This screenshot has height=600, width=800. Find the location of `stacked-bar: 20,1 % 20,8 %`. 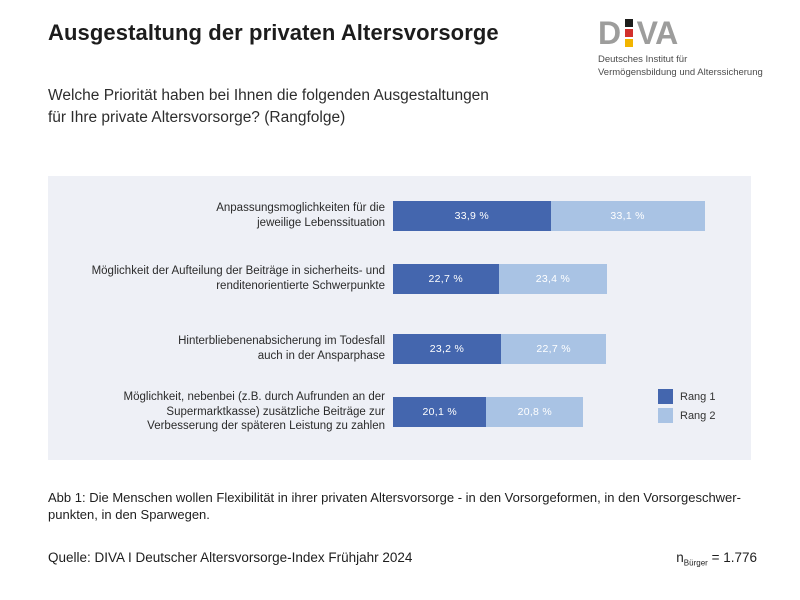

stacked-bar: 20,1 % 20,8 % is located at coordinates (488, 412).